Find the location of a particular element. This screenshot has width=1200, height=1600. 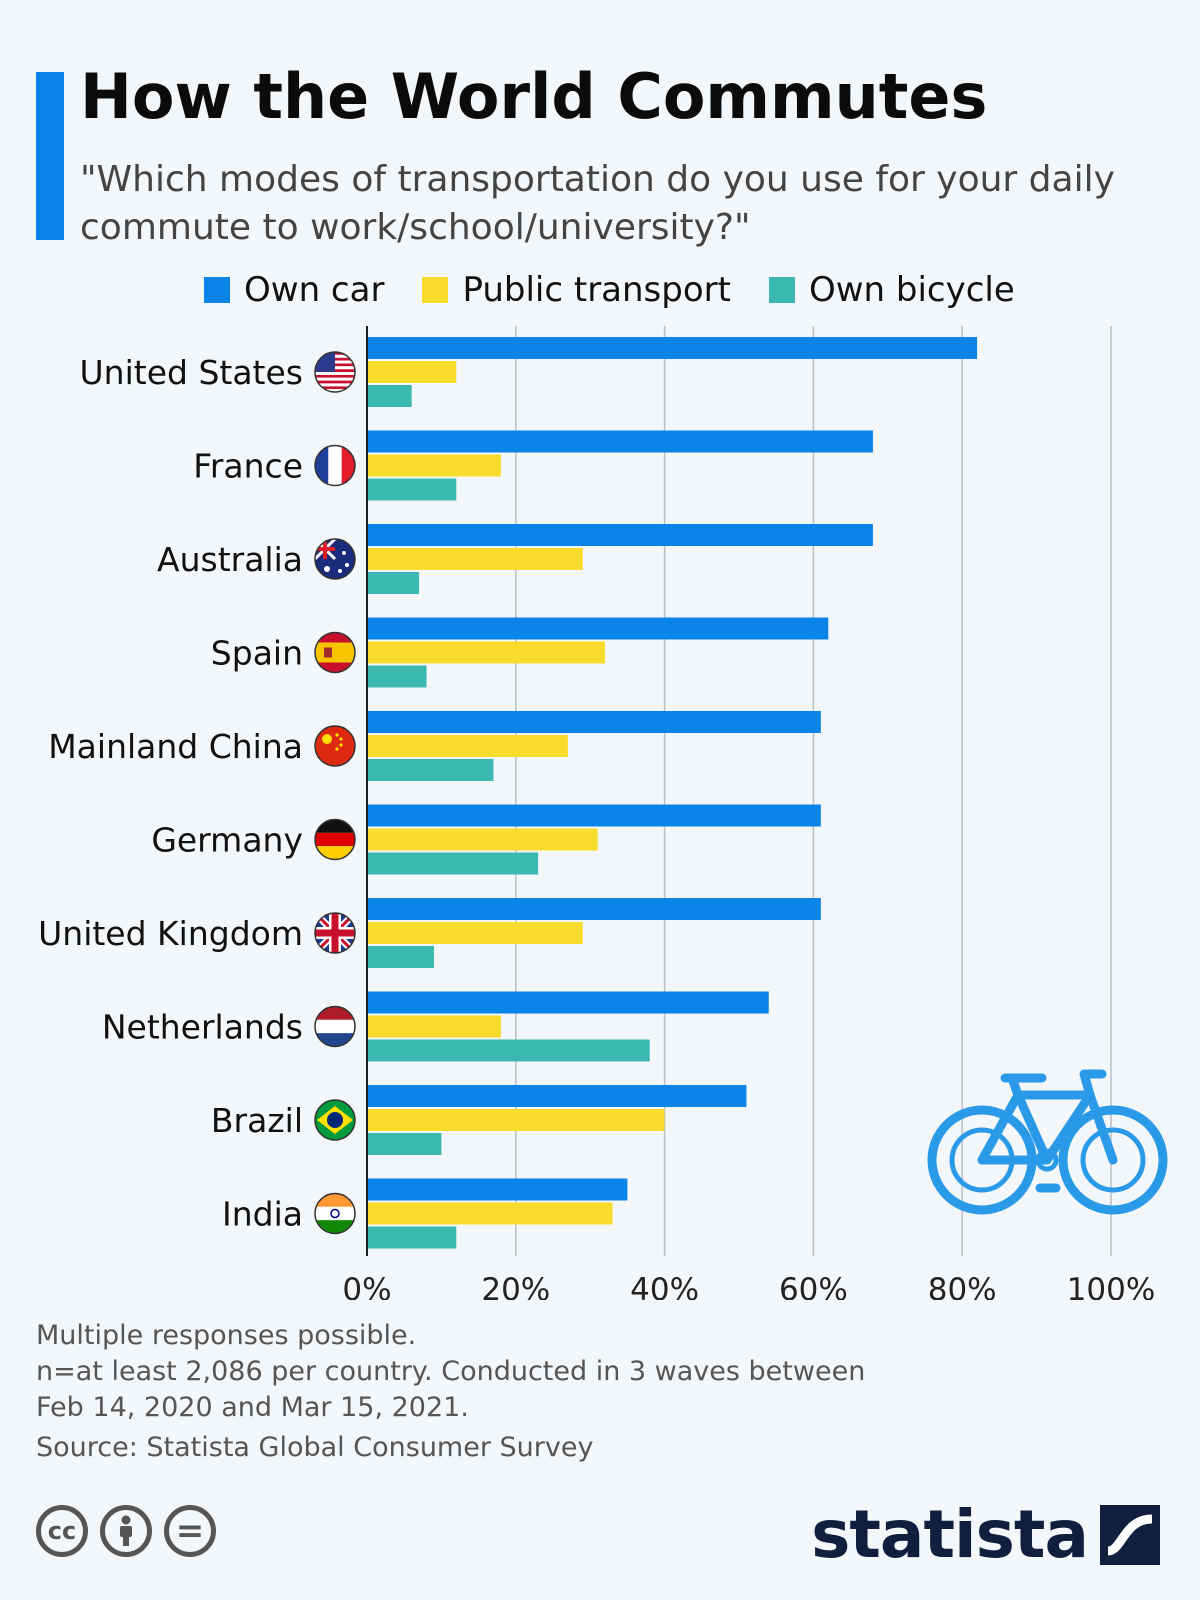

x-tick-label: 60% is located at coordinates (813, 1286).